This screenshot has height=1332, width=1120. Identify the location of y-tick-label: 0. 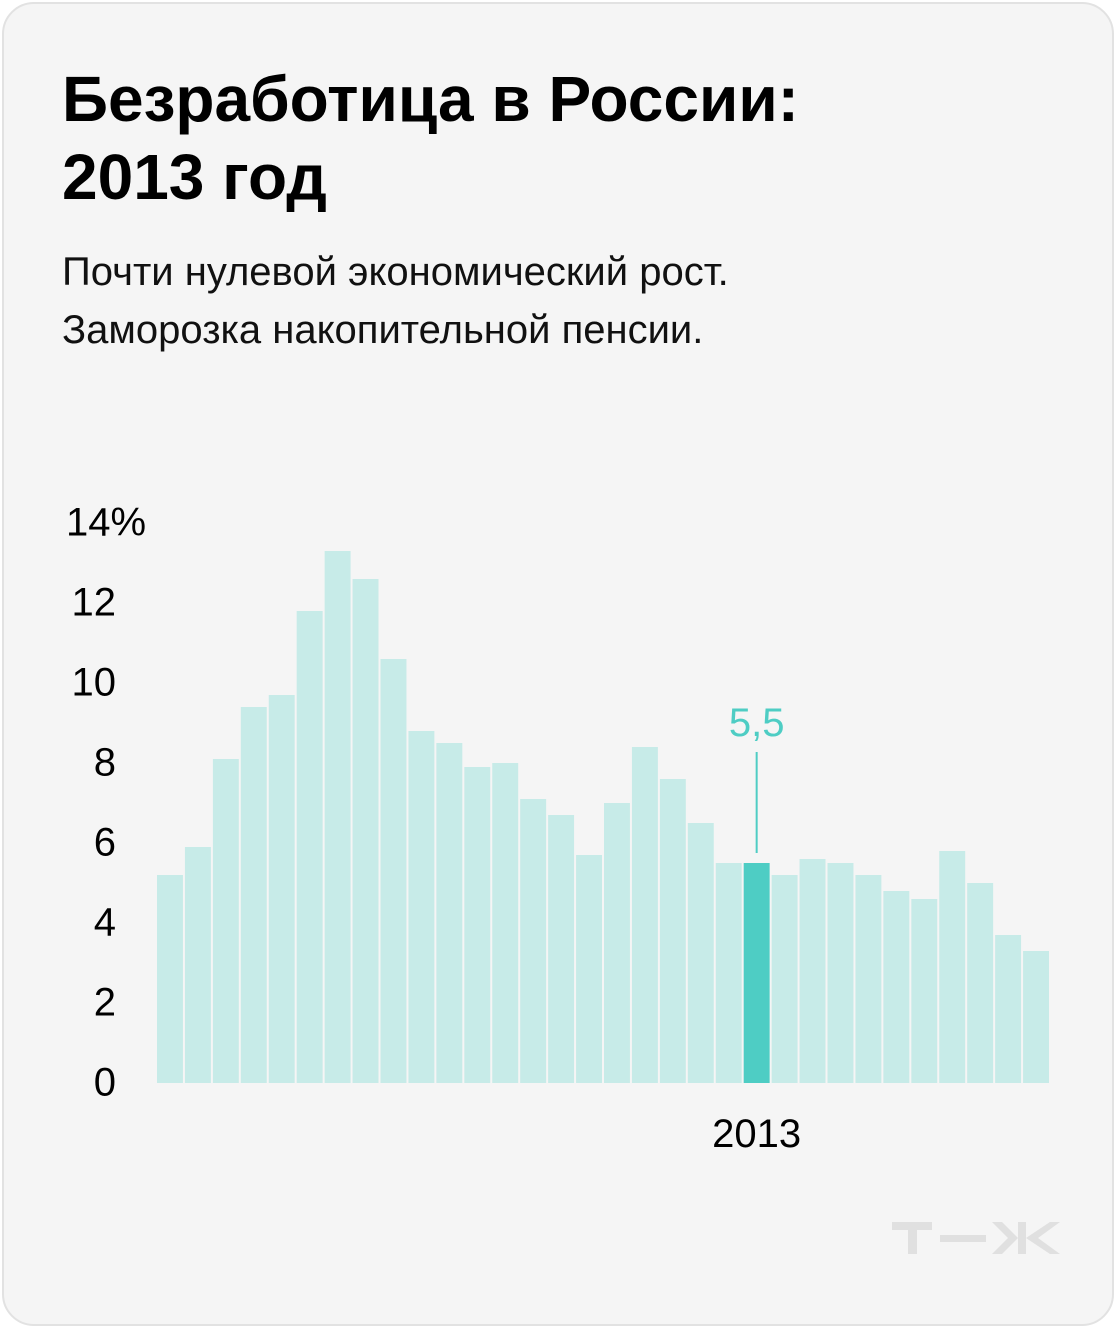
(105, 1083).